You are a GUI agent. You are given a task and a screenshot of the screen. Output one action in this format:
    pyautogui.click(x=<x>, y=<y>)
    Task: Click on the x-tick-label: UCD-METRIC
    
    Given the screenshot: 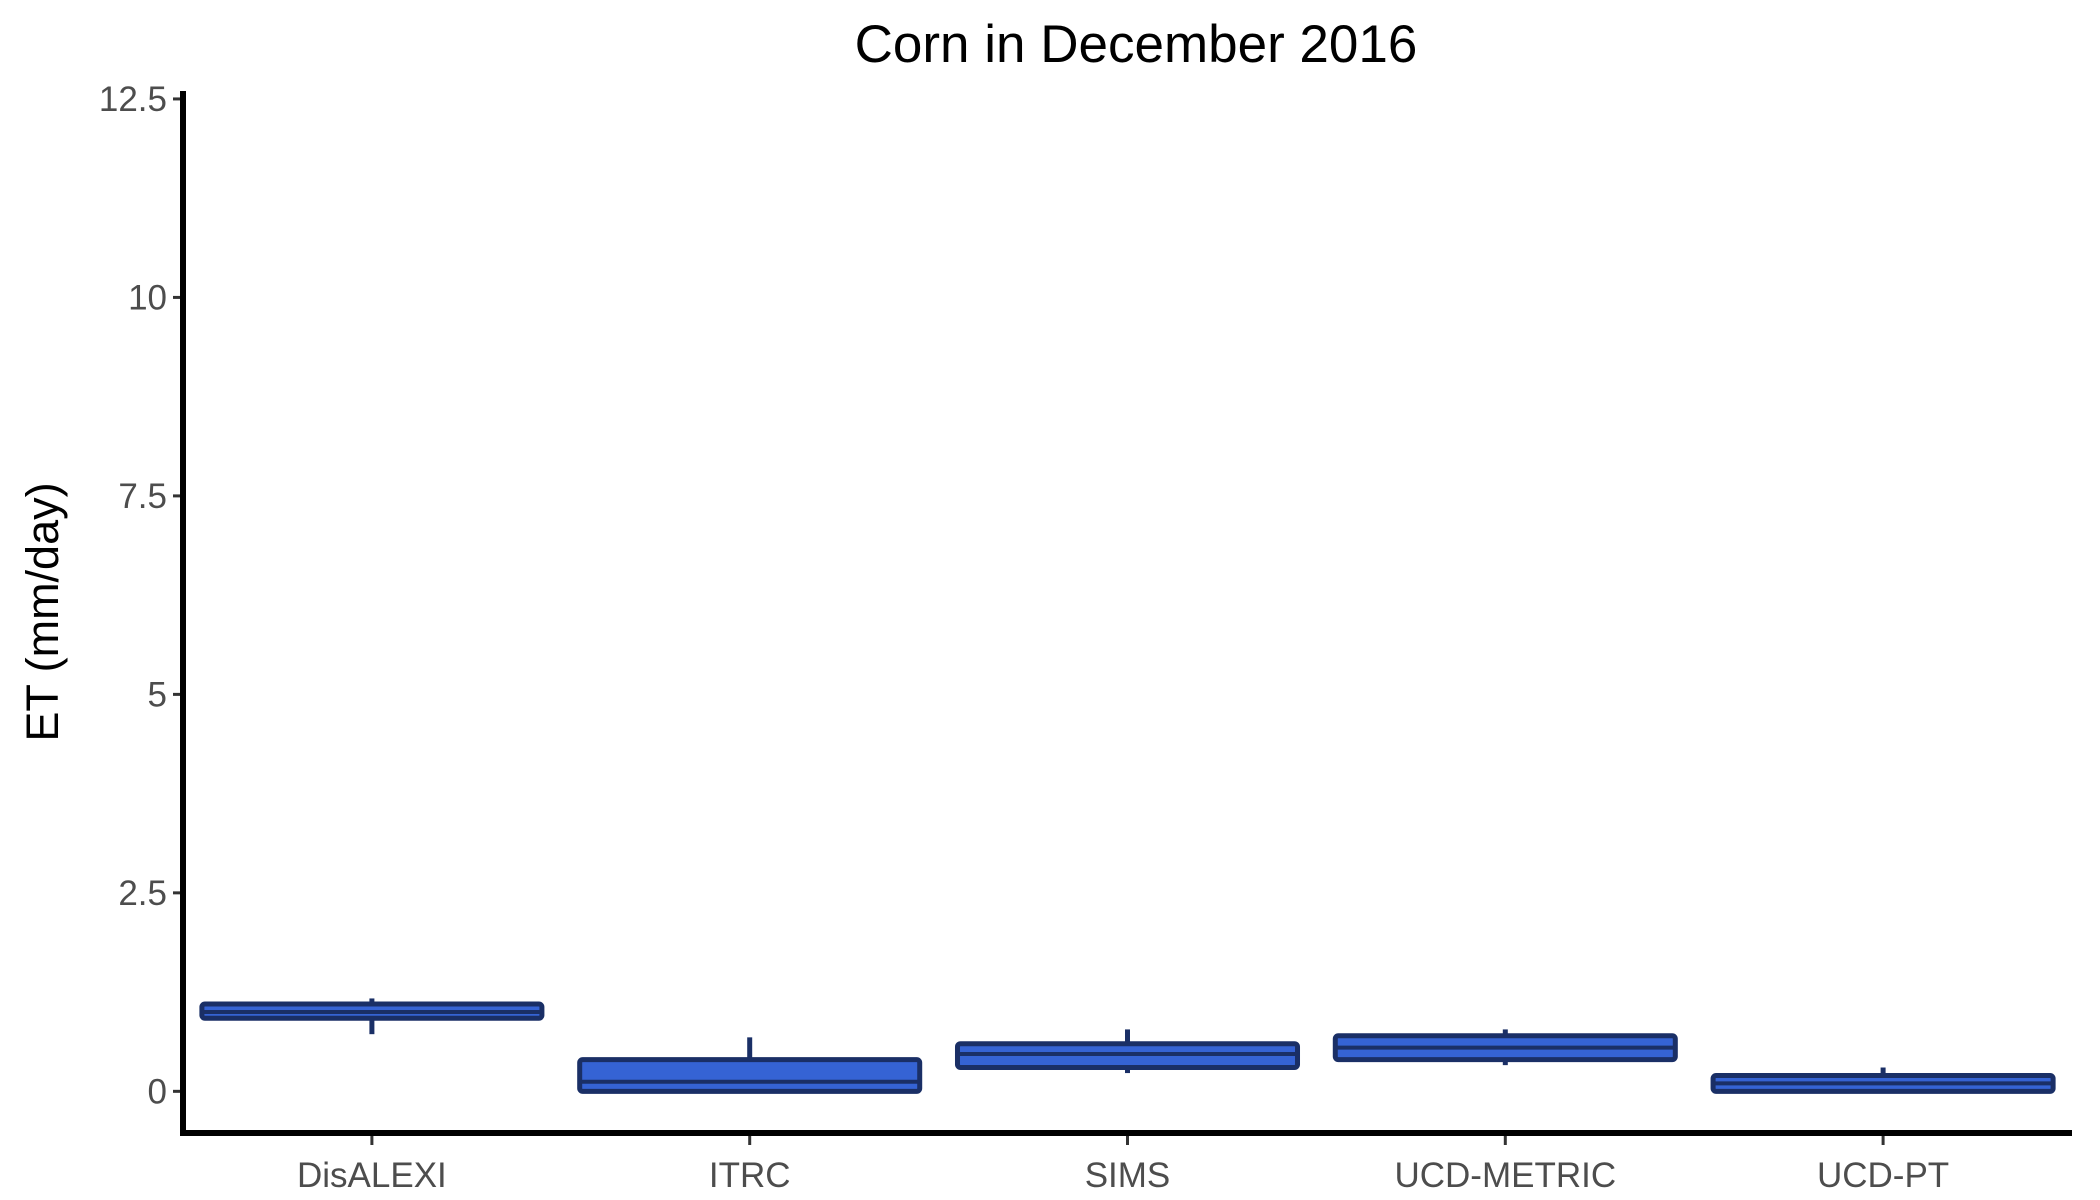 What is the action you would take?
    pyautogui.click(x=1505, y=1175)
    